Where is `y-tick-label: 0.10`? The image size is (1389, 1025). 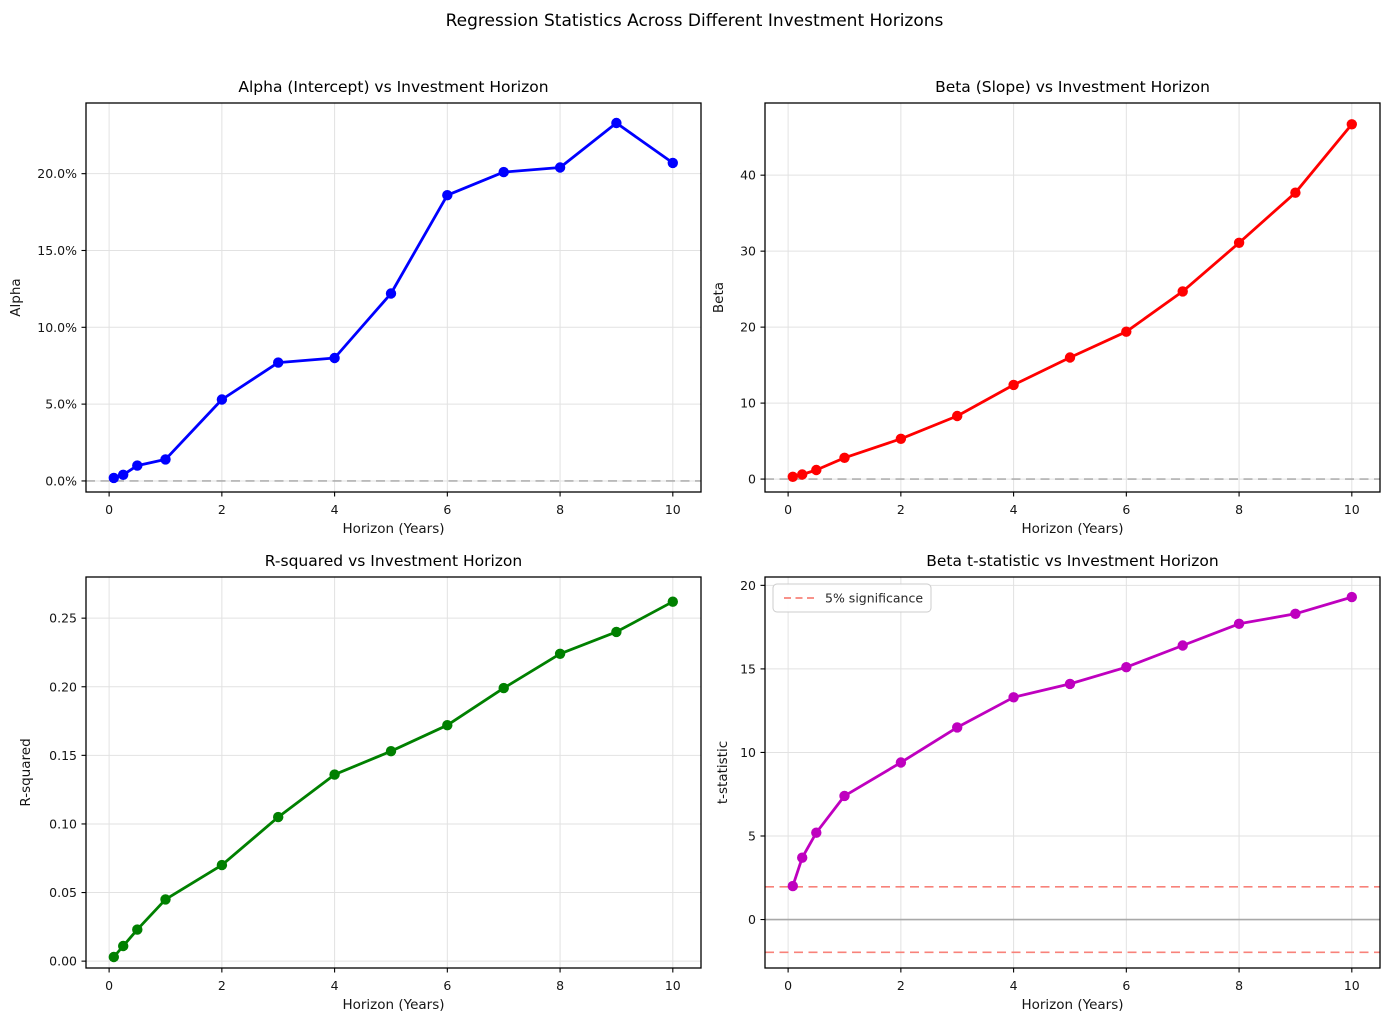 y-tick-label: 0.10 is located at coordinates (63, 823).